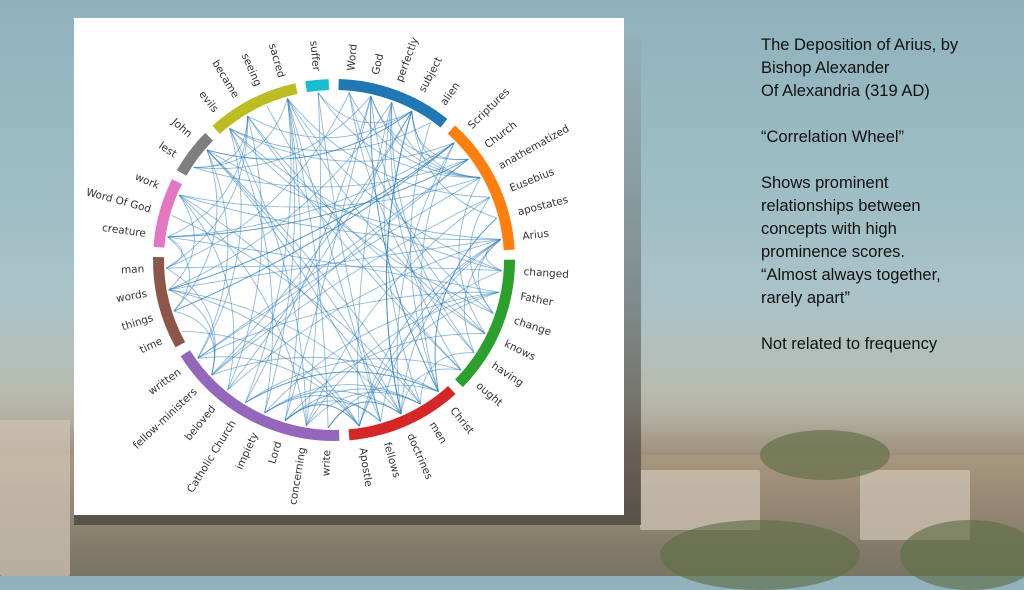 This screenshot has width=1024, height=590. What do you see at coordinates (536, 235) in the screenshot?
I see `wheel-word-label: Arius` at bounding box center [536, 235].